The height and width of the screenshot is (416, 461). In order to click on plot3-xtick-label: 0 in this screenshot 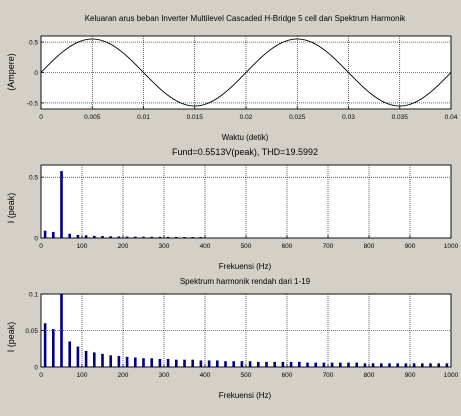, I will do `click(41, 375)`.